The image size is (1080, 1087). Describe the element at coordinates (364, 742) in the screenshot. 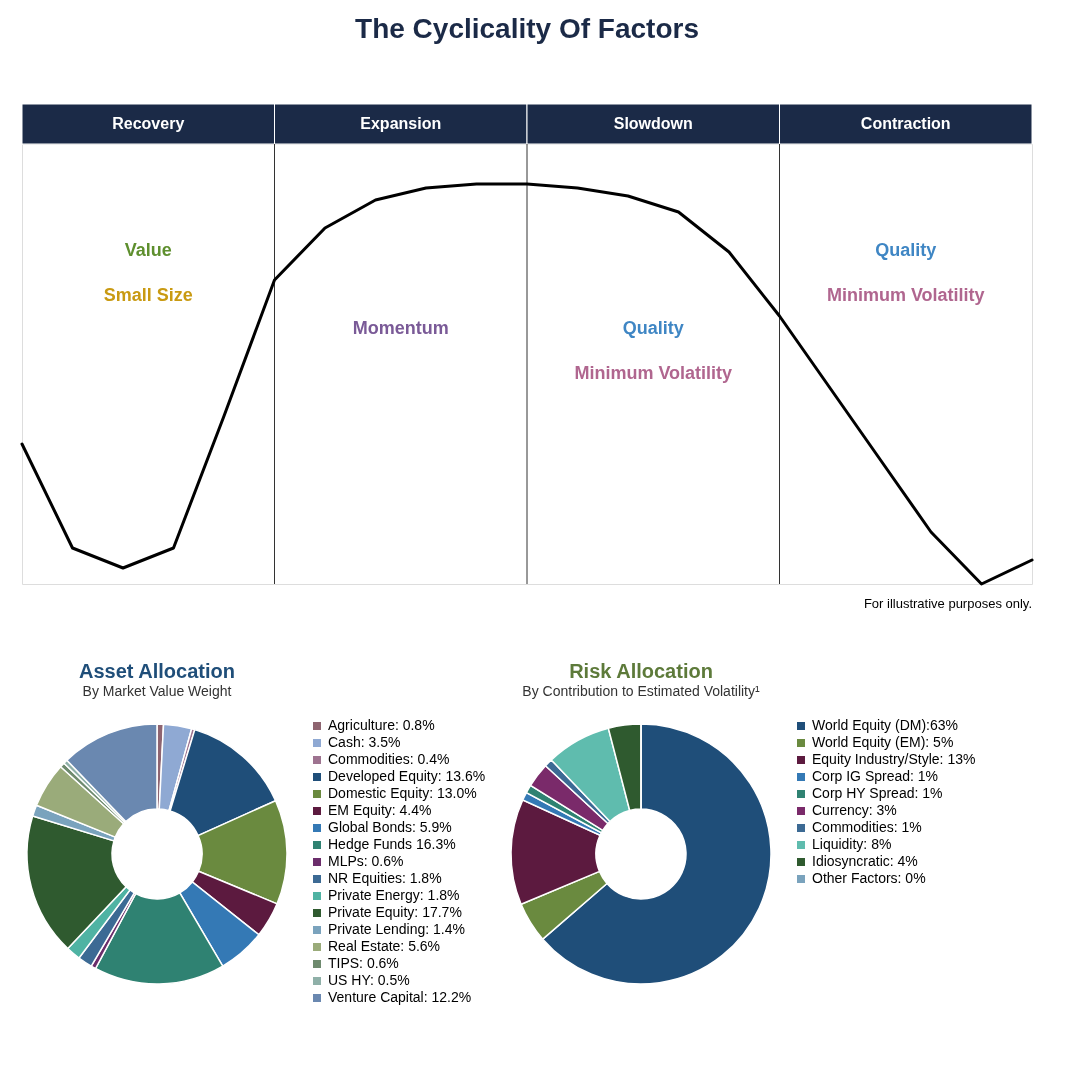

I see `legend-label: Cash: 3.5%` at that location.